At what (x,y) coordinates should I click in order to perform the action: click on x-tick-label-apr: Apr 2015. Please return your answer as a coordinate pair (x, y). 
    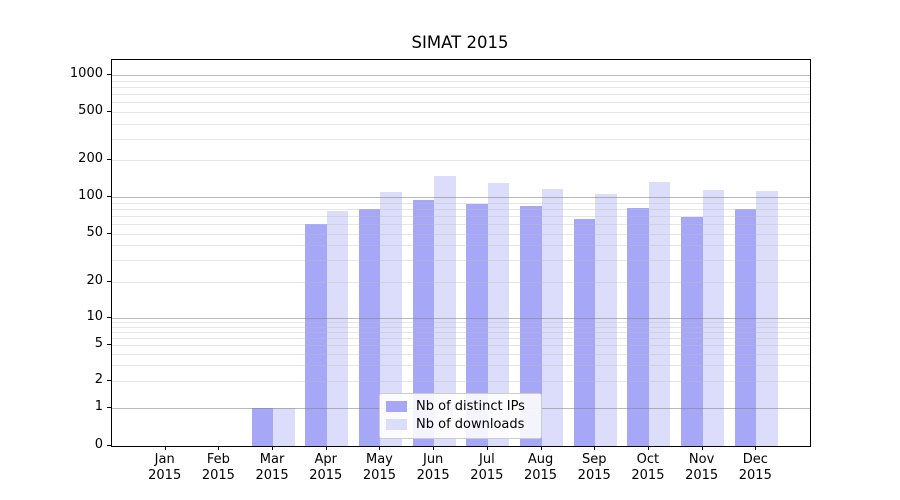
    Looking at the image, I should click on (326, 467).